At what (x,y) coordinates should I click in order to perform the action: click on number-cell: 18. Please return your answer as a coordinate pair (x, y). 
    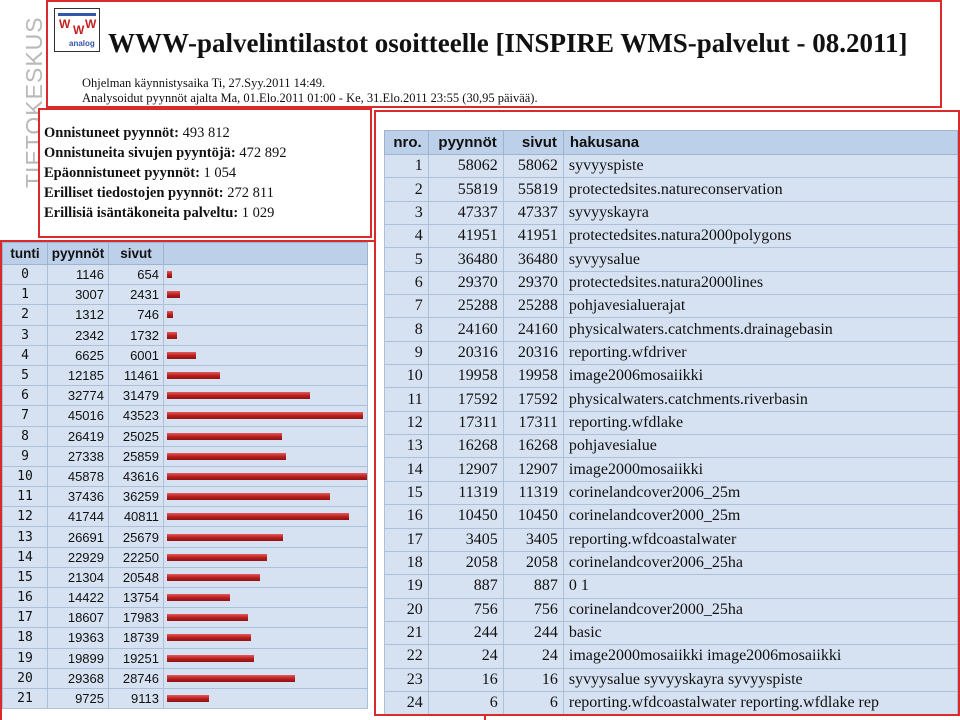
    Looking at the image, I should click on (406, 563).